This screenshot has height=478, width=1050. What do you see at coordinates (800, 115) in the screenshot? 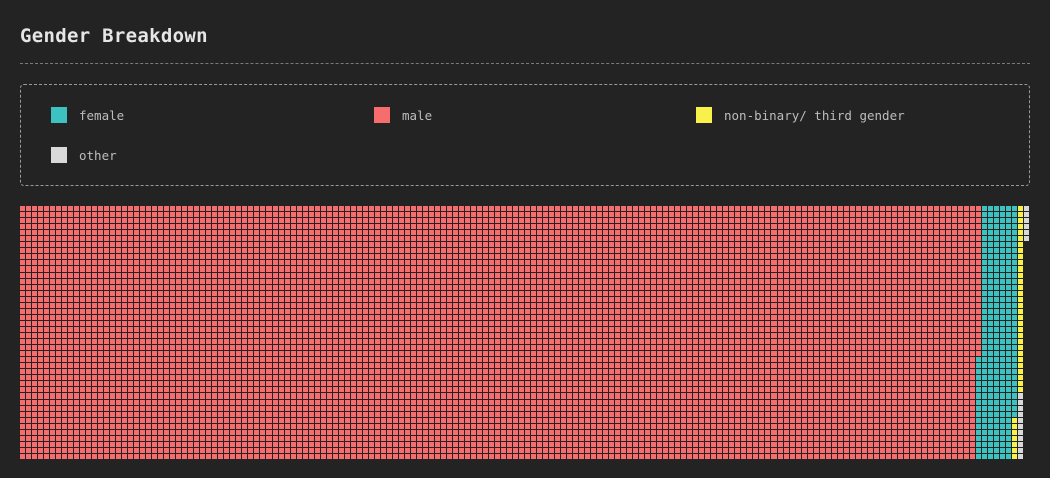
I see `legend-item-non-binary: non-binary/ third gender` at bounding box center [800, 115].